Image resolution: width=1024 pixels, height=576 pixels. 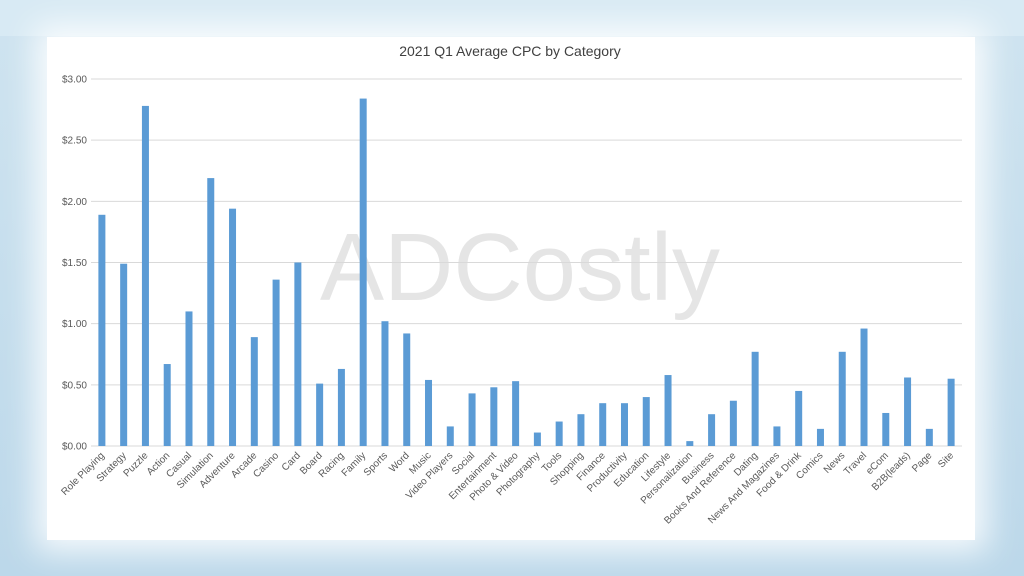 I want to click on x-tick-label: Word, so click(x=399, y=462).